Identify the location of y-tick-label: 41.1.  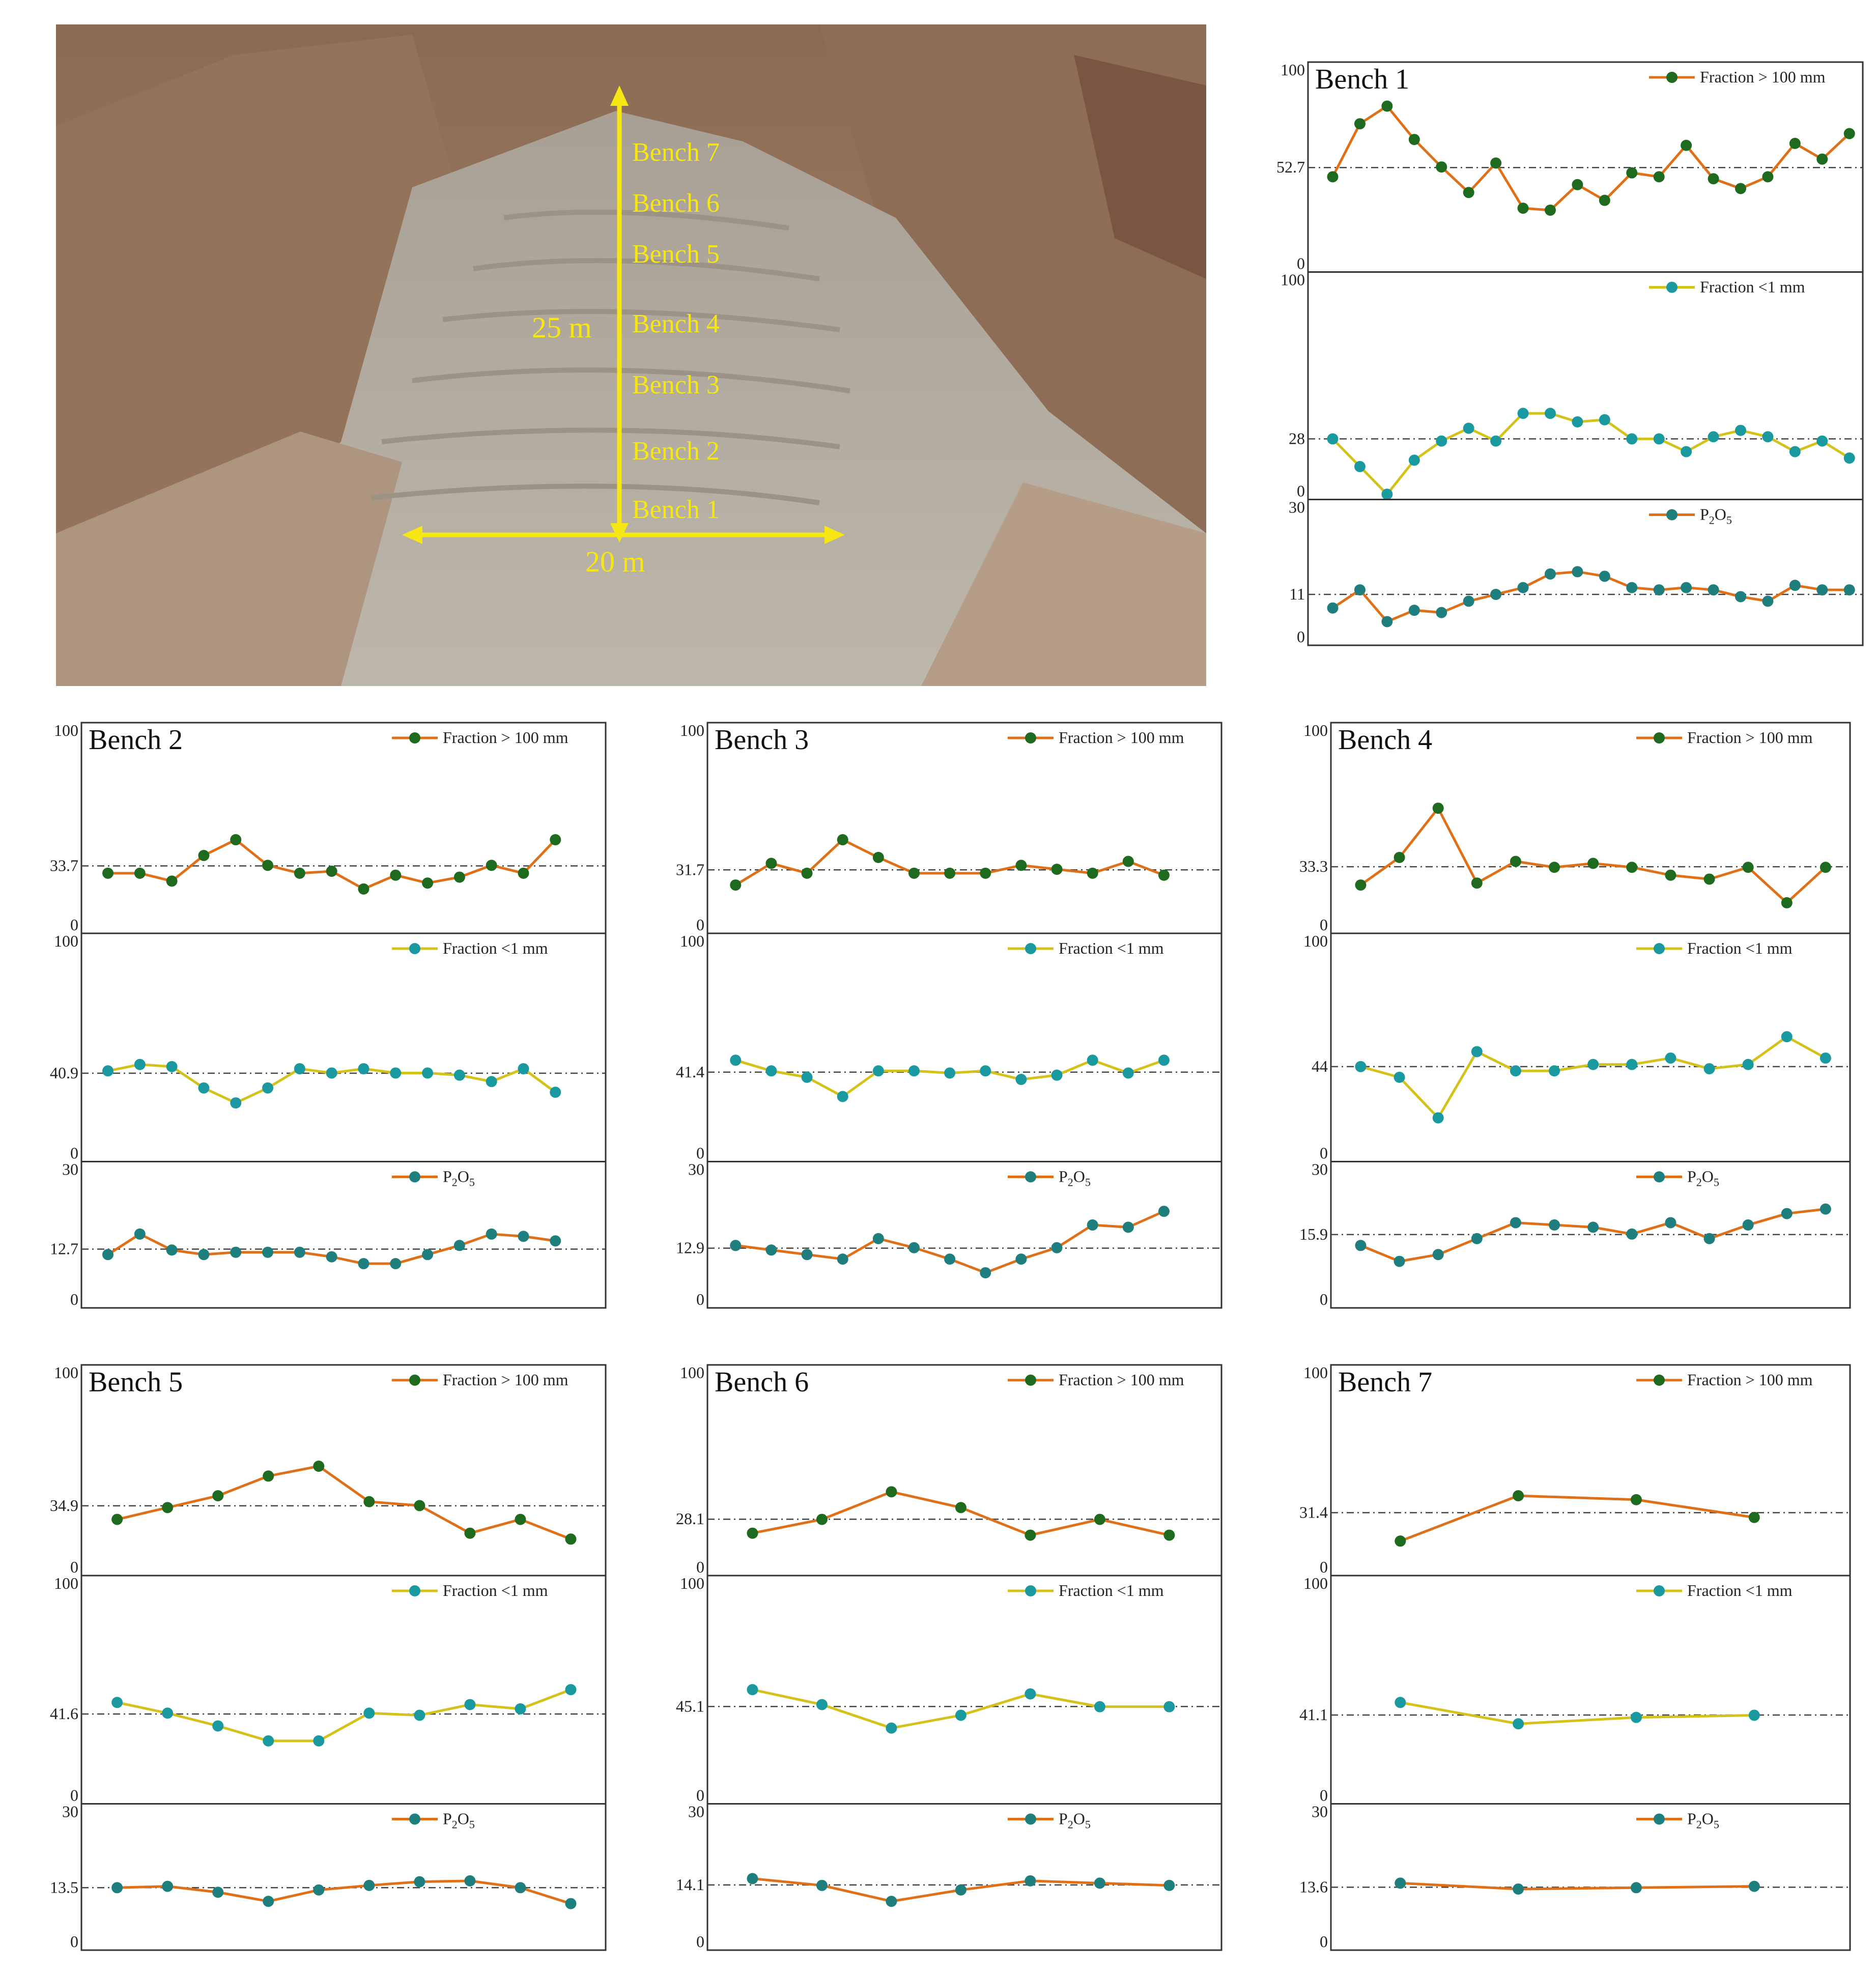
(1313, 1714).